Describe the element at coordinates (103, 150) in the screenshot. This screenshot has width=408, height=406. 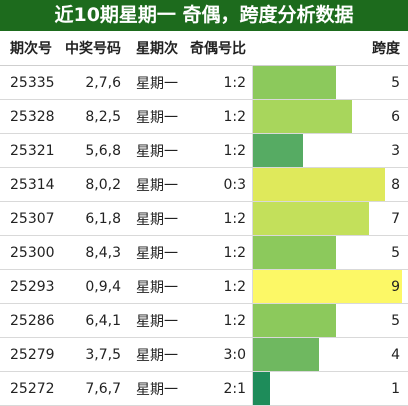
I see `cell-number: 5,6,8` at that location.